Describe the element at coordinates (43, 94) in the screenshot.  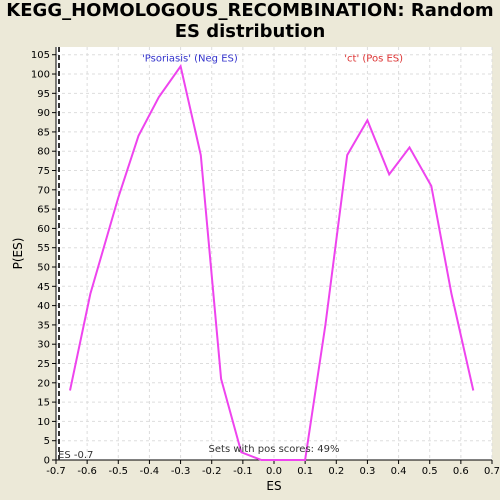
I see `y-tick-label: 95` at that location.